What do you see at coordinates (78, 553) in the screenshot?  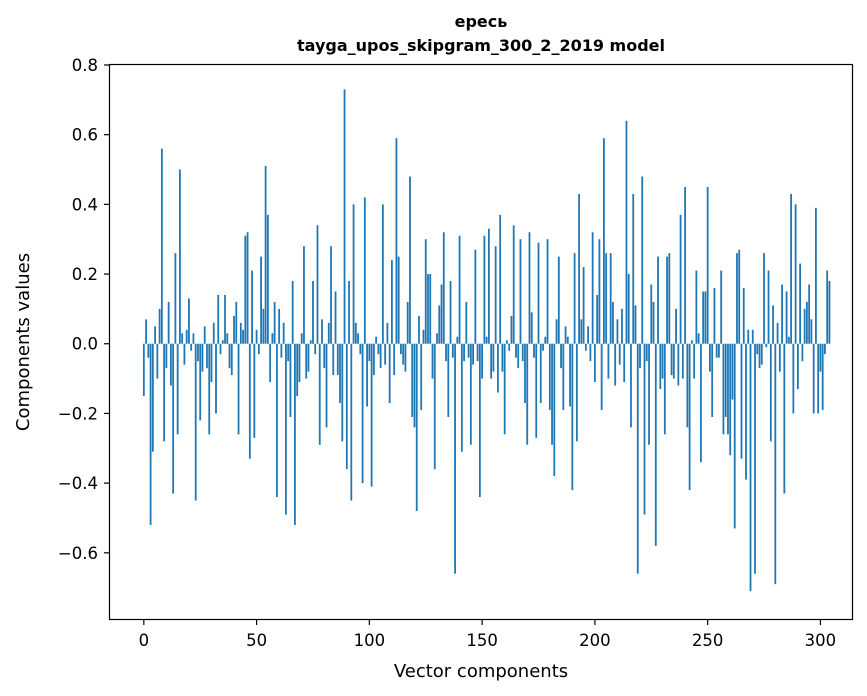 I see `y-tick-label: −0.6` at bounding box center [78, 553].